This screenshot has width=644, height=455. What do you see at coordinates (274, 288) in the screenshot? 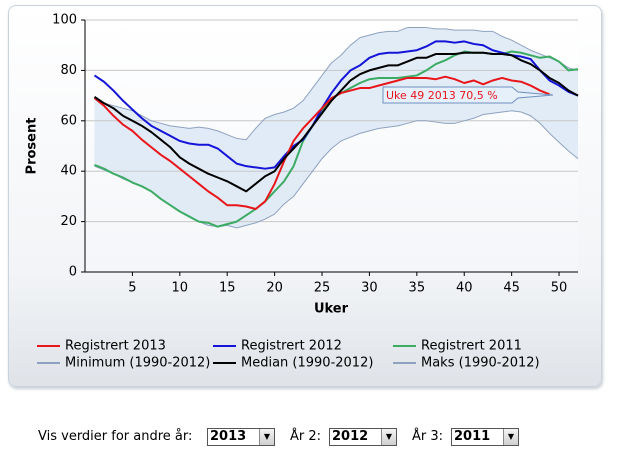
I see `x-tick-label: 20` at bounding box center [274, 288].